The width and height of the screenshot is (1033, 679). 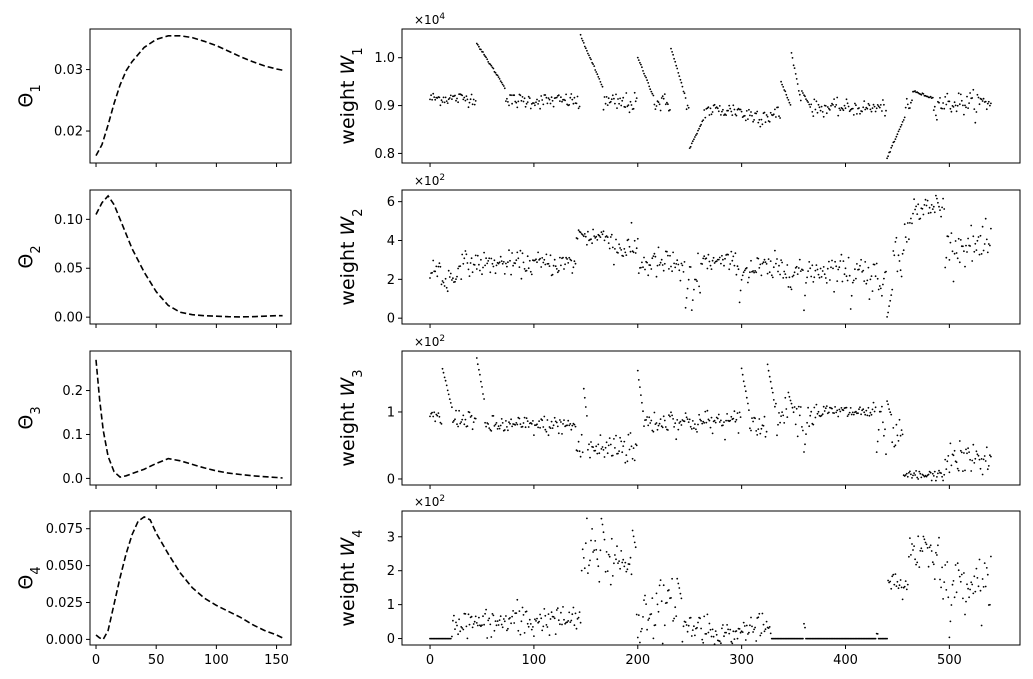 I want to click on y-tick-label: 0.05, so click(x=68, y=269).